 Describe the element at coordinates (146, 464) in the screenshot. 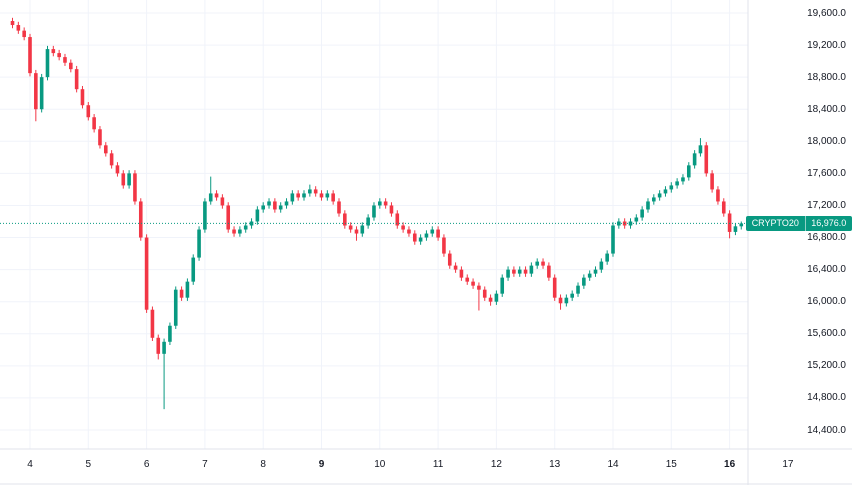

I see `time-axis-label: 6` at that location.